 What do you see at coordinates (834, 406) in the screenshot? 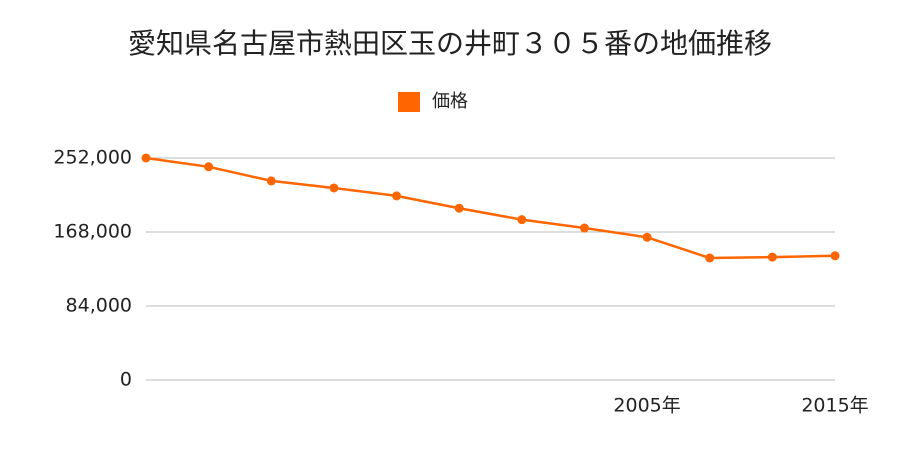
I see `x-tick-label: 2015年` at bounding box center [834, 406].